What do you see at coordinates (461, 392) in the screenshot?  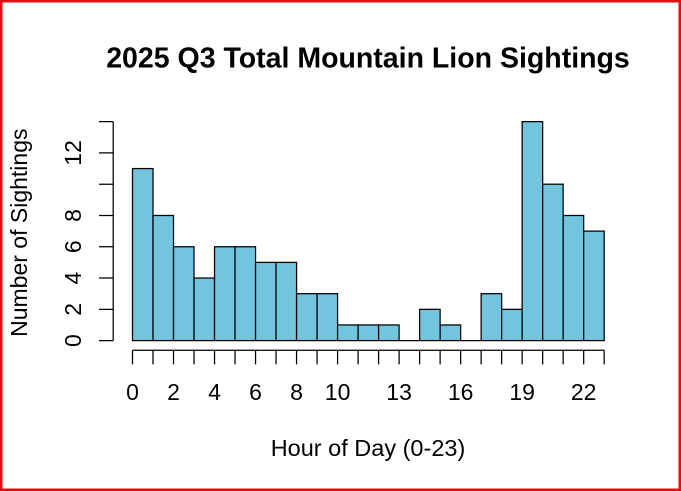 I see `svg-text: 16` at bounding box center [461, 392].